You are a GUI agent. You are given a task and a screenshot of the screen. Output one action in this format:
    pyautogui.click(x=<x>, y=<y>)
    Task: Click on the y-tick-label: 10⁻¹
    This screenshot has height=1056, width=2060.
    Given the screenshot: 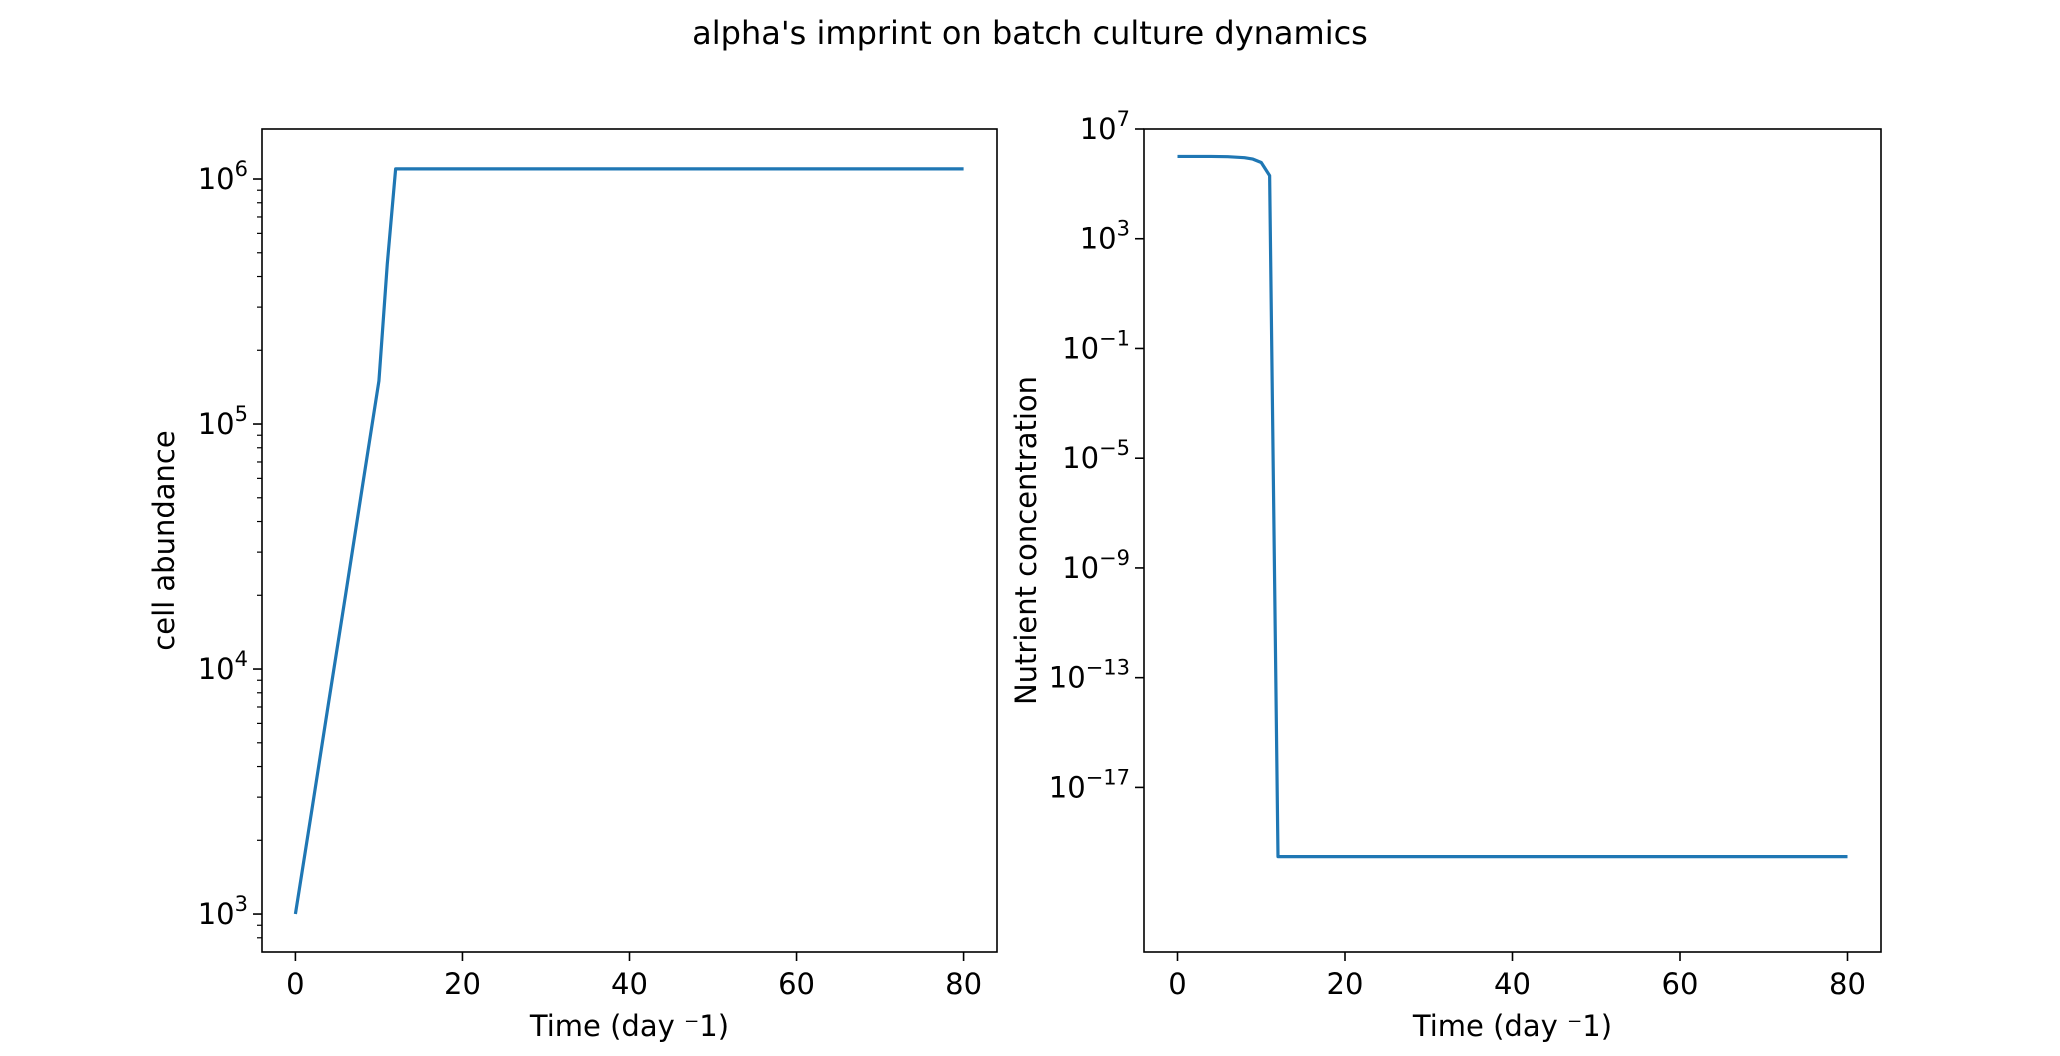 What is the action you would take?
    pyautogui.click(x=1096, y=345)
    